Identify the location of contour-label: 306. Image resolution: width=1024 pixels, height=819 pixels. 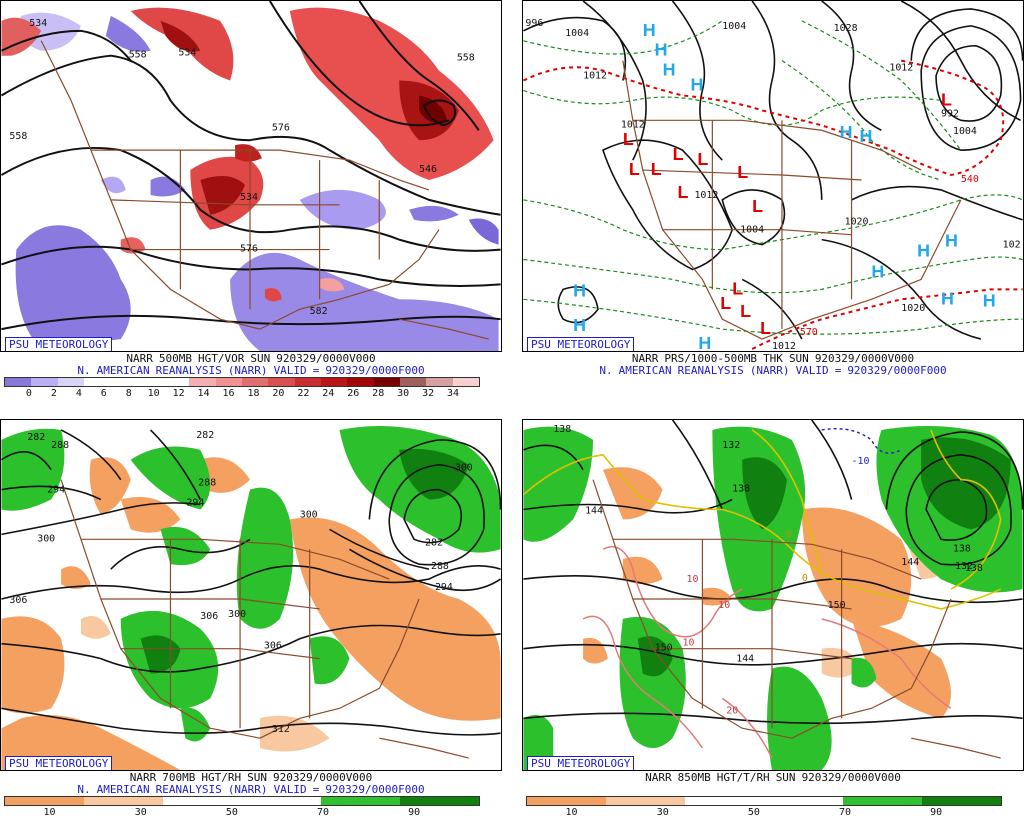
(273, 646).